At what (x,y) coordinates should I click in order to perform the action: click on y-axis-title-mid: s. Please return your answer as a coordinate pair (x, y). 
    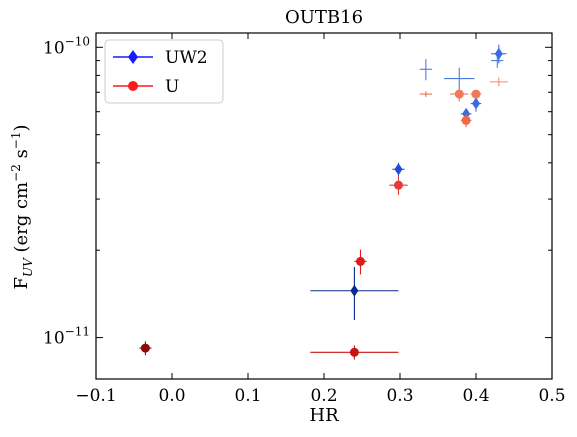
    Looking at the image, I should click on (21, 156).